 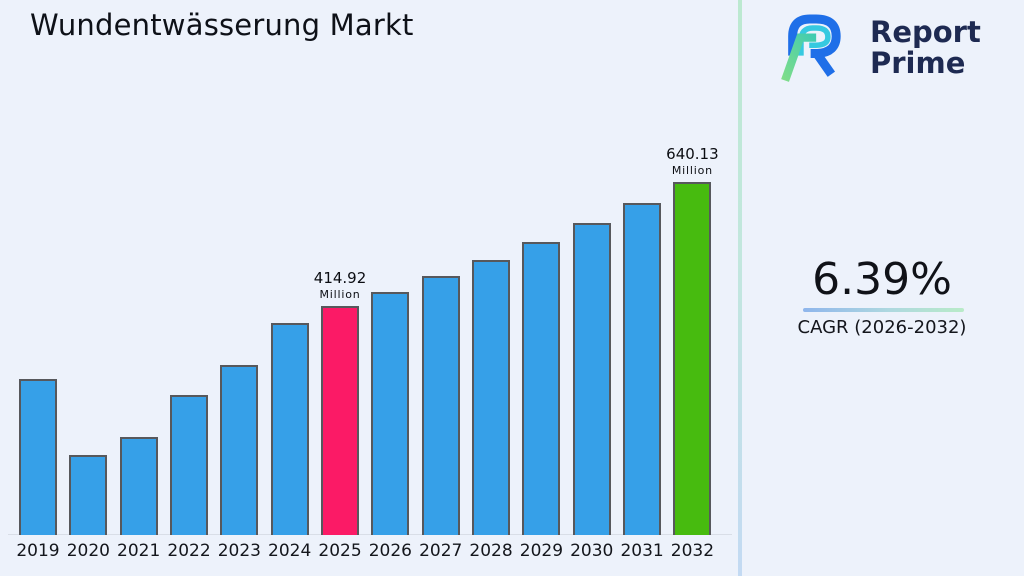 What do you see at coordinates (189, 464) in the screenshot?
I see `bar-2022` at bounding box center [189, 464].